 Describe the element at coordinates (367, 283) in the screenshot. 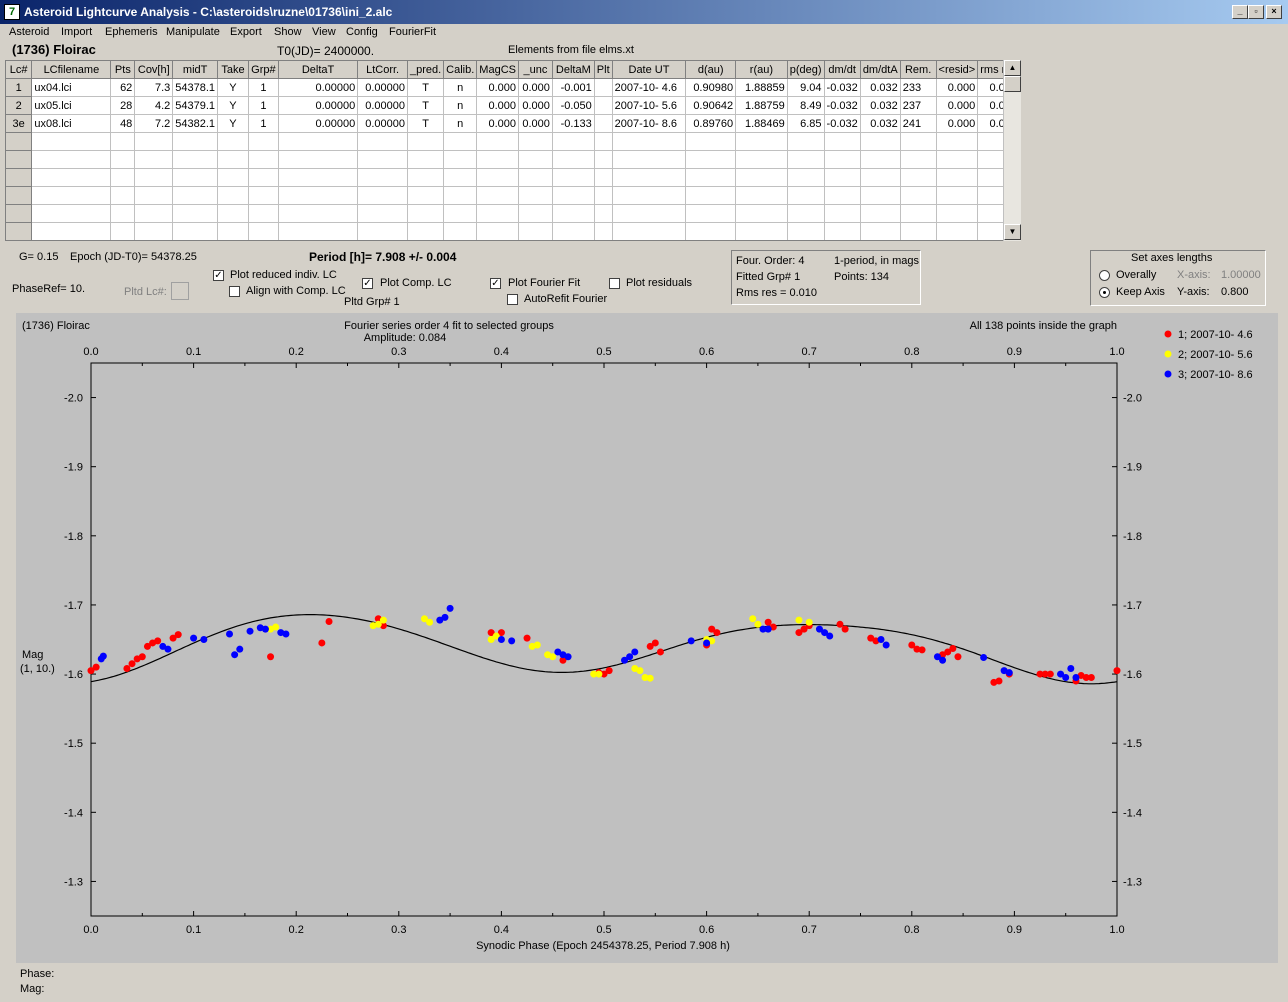

I see `plot-comp-checkbox: ✓` at that location.